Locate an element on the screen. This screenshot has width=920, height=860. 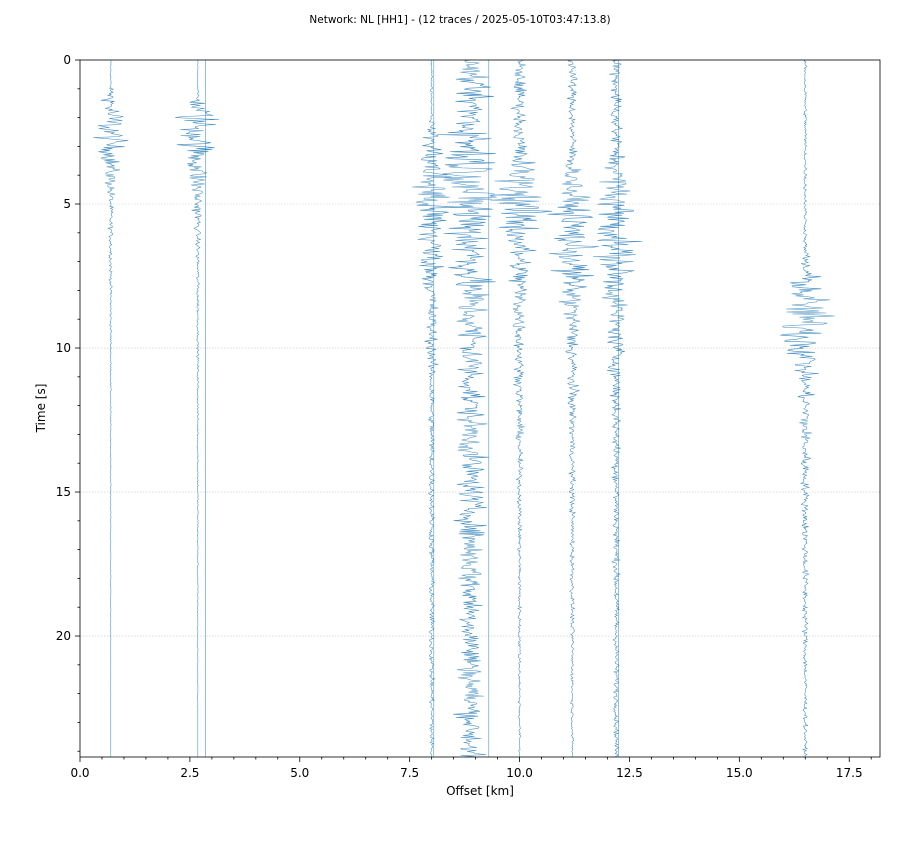
x-tick-label: 17.5 is located at coordinates (849, 773).